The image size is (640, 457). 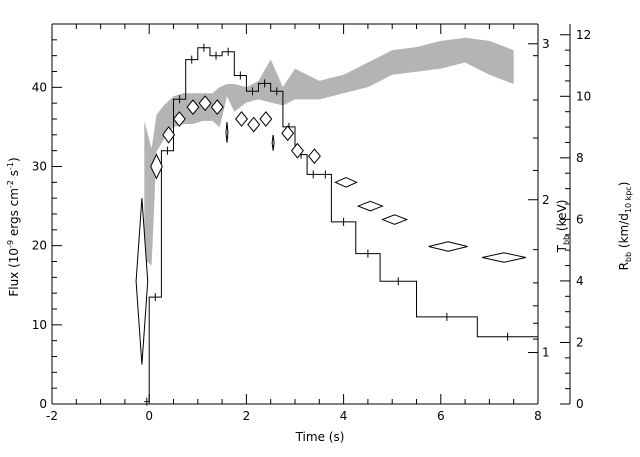 I want to click on radius-tick-label: 4, so click(x=580, y=281).